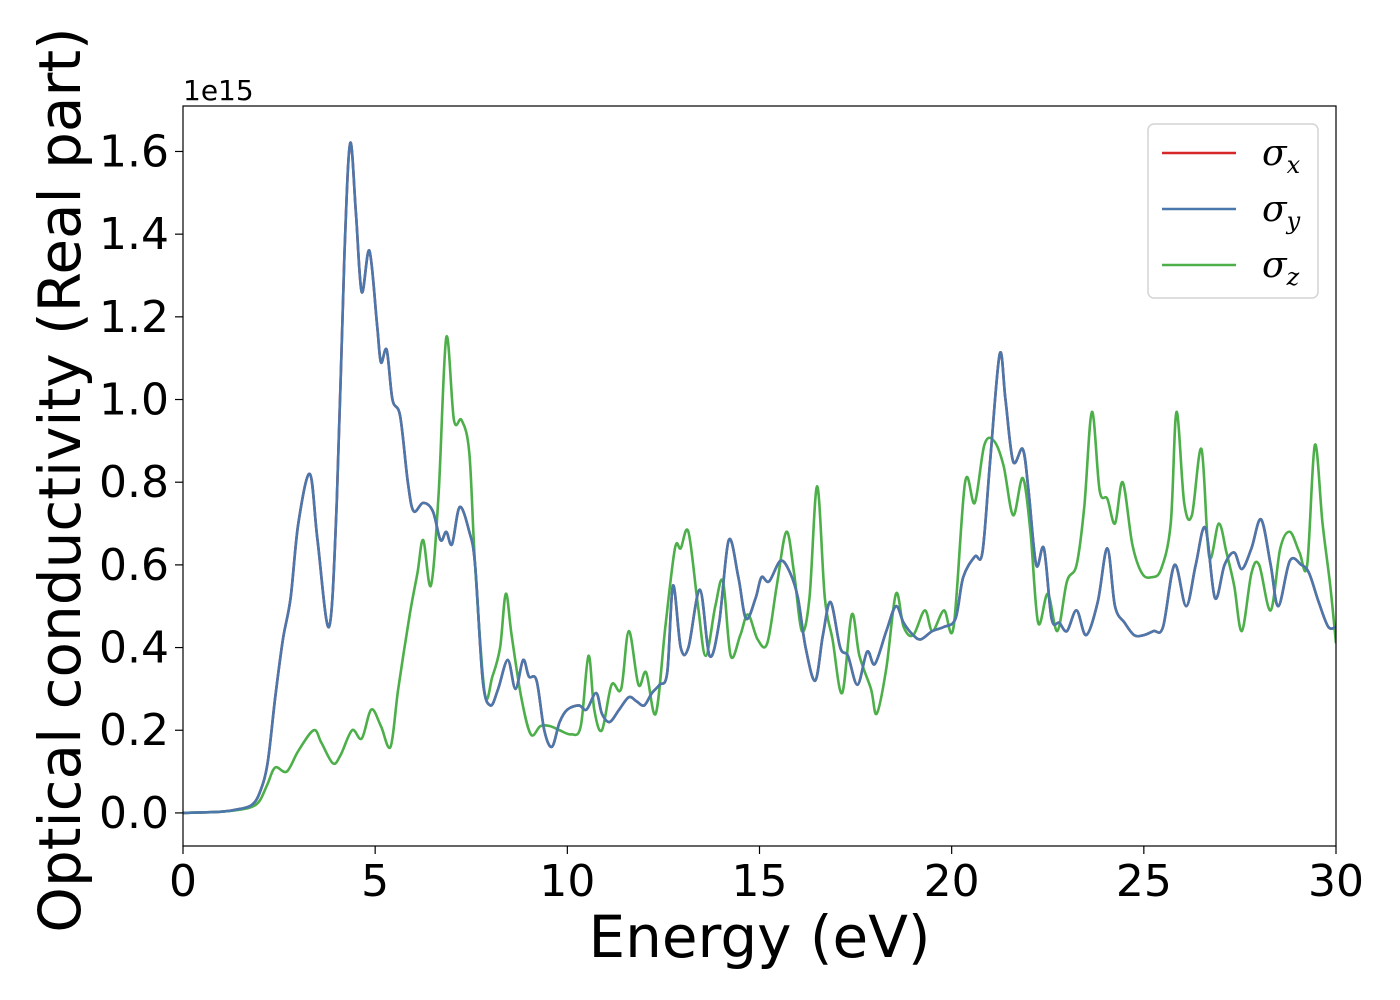 This screenshot has width=1400, height=1000. What do you see at coordinates (134, 648) in the screenshot?
I see `y-tick-label: 0.4` at bounding box center [134, 648].